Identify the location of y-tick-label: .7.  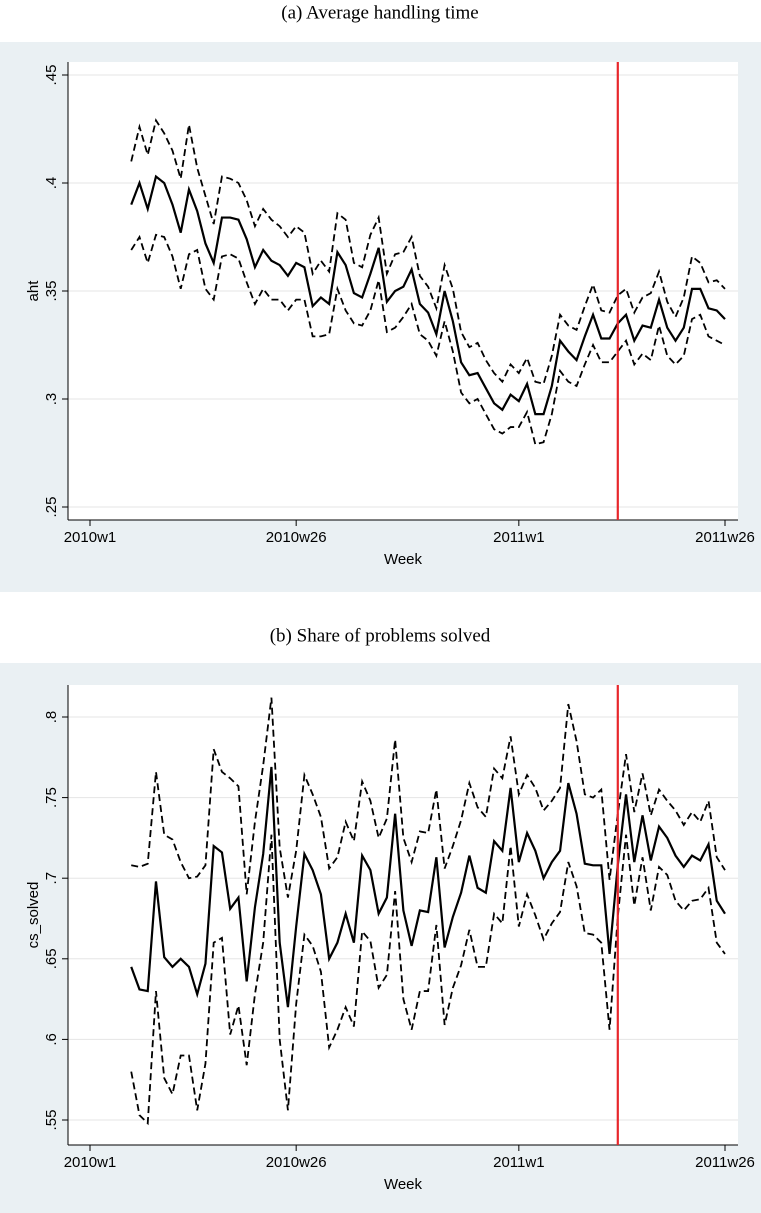
(51, 878).